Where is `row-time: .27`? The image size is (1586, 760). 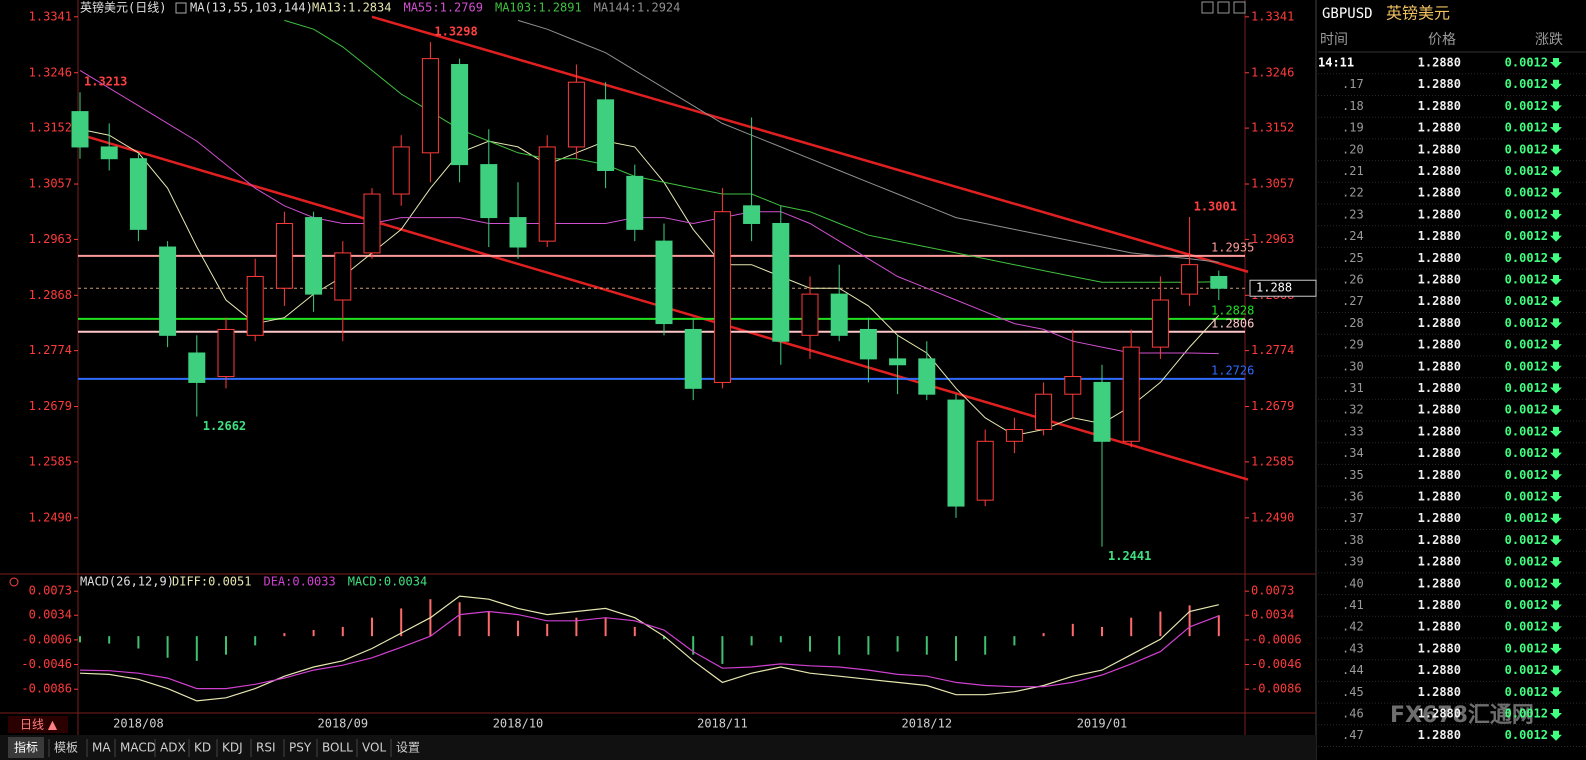
row-time: .27 is located at coordinates (1353, 301).